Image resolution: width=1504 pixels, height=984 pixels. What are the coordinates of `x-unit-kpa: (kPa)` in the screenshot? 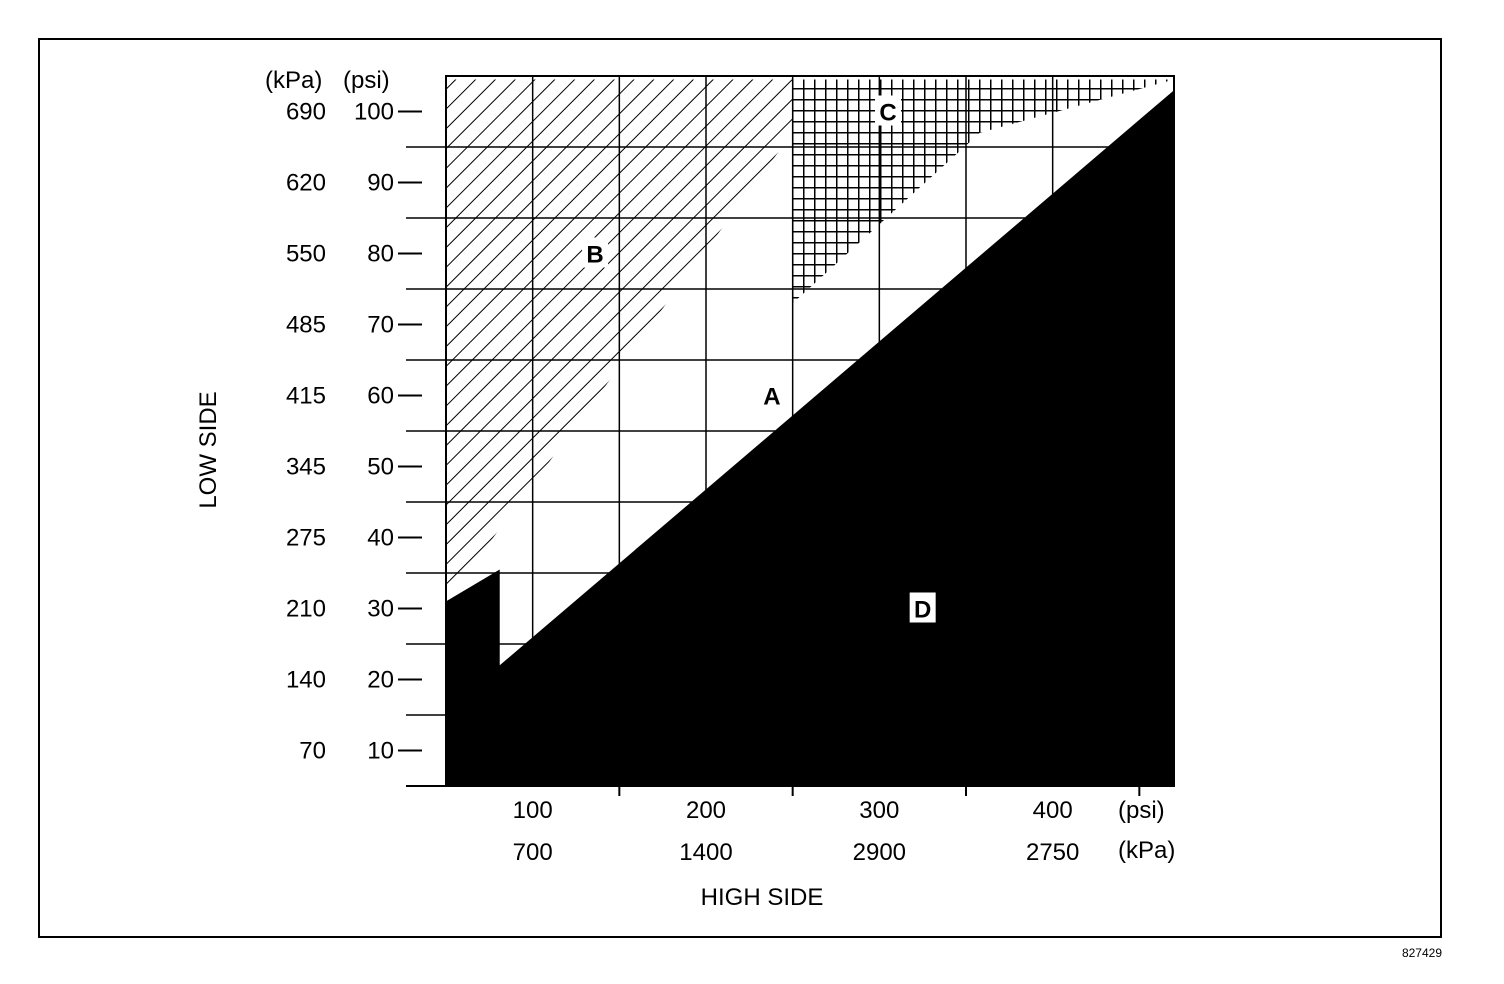 It's located at (1146, 850).